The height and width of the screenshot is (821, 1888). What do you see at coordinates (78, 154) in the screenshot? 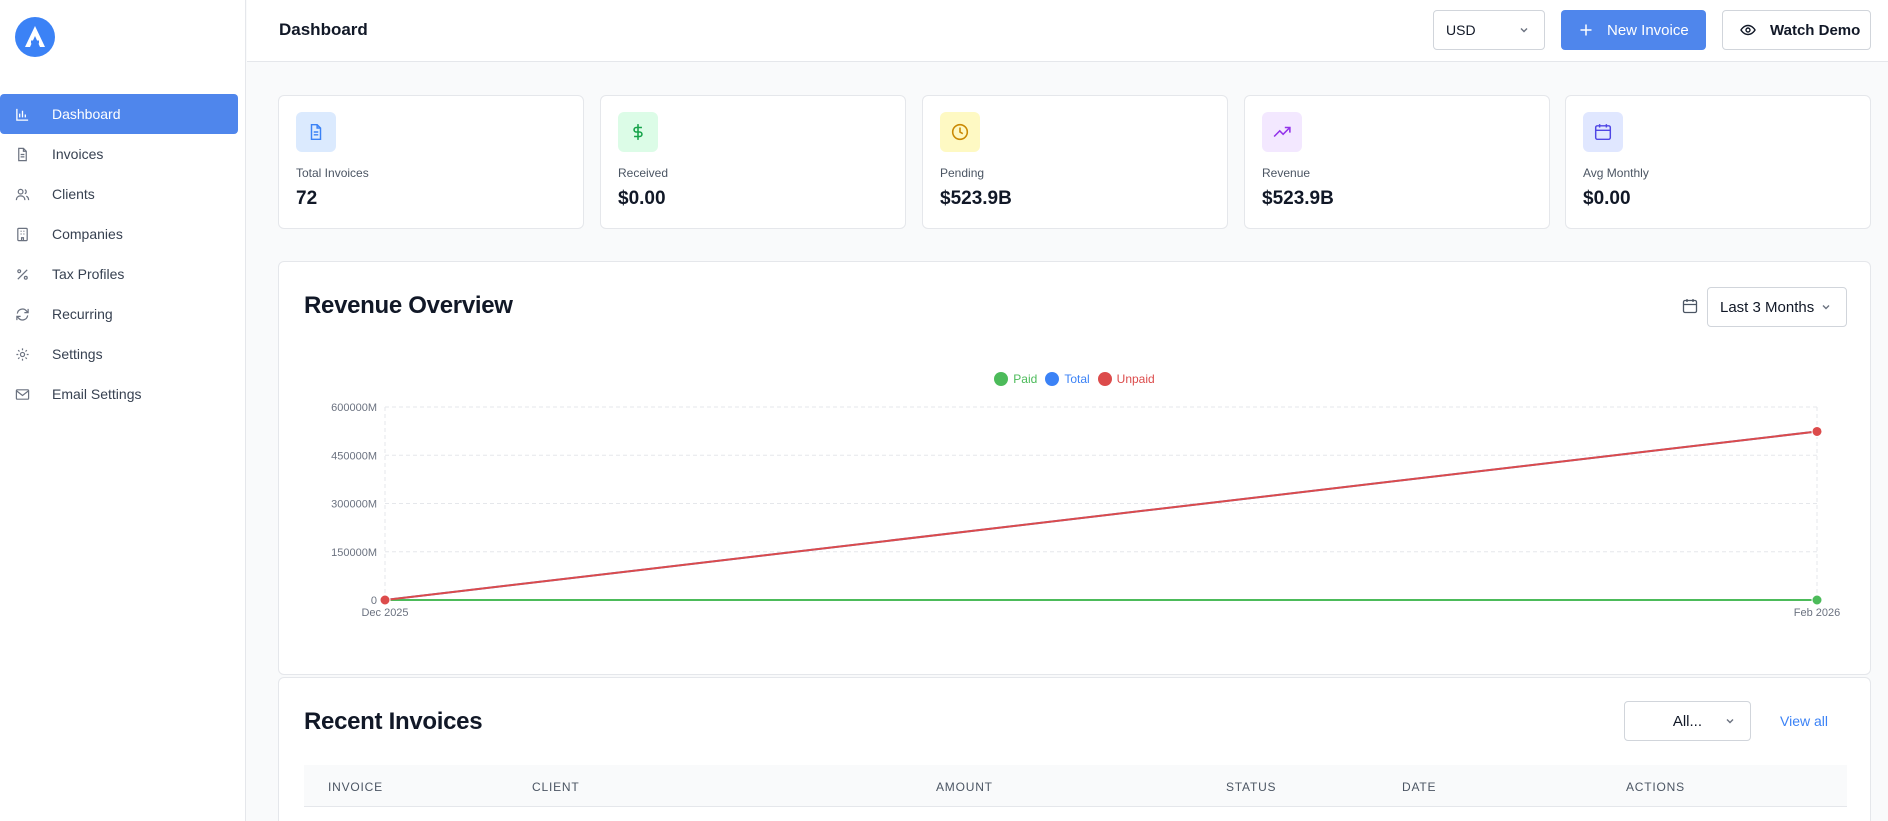
I see `sidebar-item-label: Invoices` at bounding box center [78, 154].